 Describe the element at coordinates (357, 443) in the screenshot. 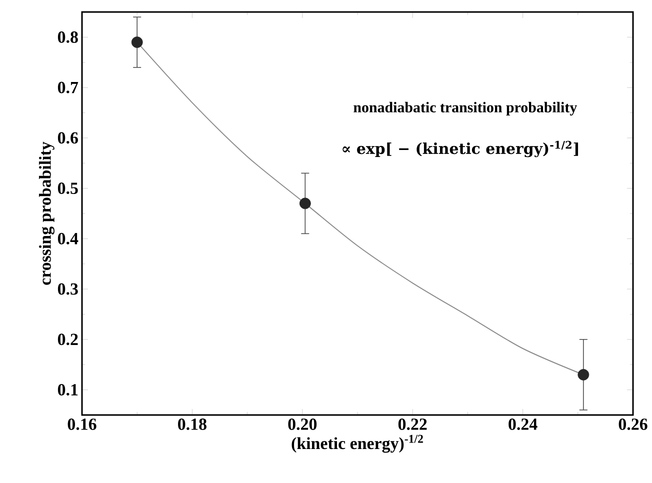

I see `x-axis-title: (kinetic energy)$^{-1/2}$` at that location.